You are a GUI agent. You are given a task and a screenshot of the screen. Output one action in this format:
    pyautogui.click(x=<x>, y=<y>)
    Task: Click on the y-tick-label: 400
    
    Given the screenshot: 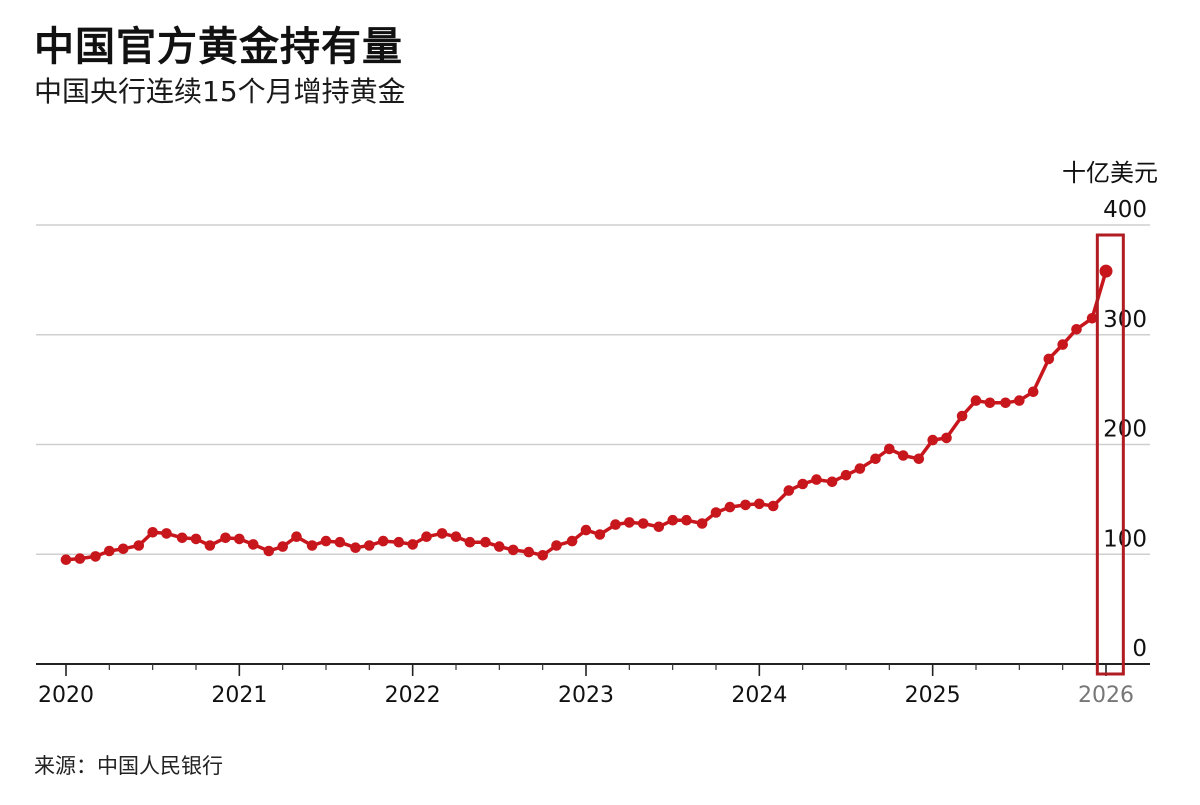 What is the action you would take?
    pyautogui.click(x=1125, y=210)
    